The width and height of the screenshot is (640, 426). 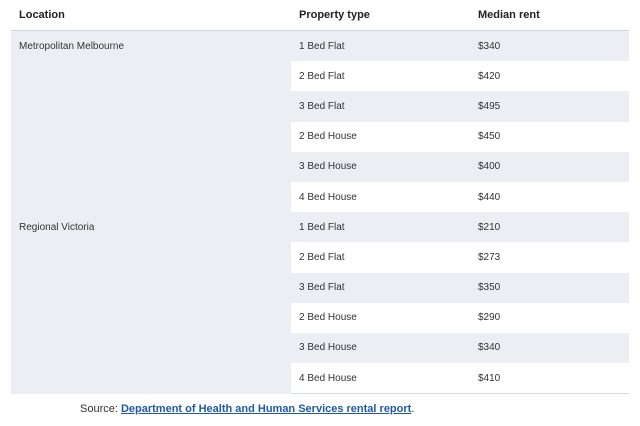 What do you see at coordinates (549, 76) in the screenshot?
I see `median-rent-cell: $420` at bounding box center [549, 76].